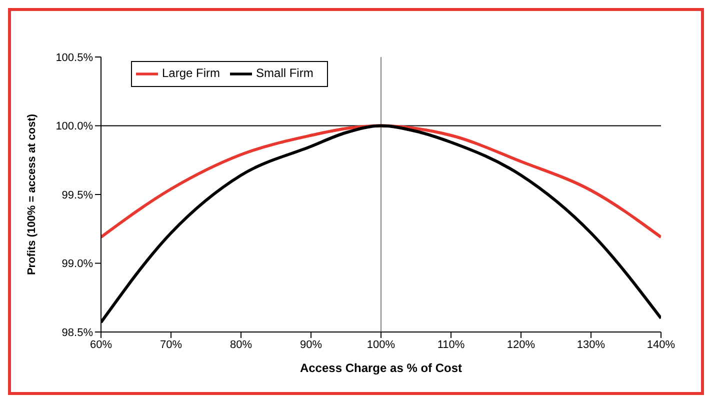 This screenshot has height=409, width=718. I want to click on x-tick-label: 100%, so click(381, 344).